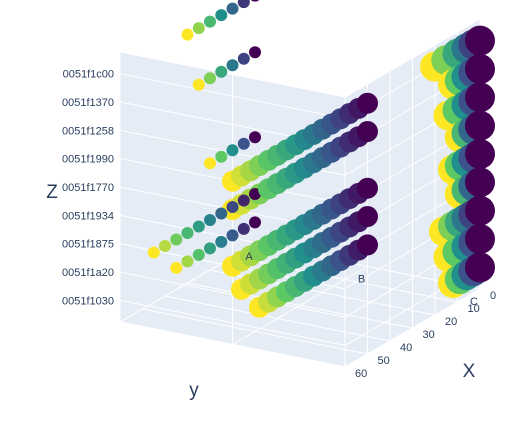  I want to click on x-tick-label: 0, so click(493, 296).